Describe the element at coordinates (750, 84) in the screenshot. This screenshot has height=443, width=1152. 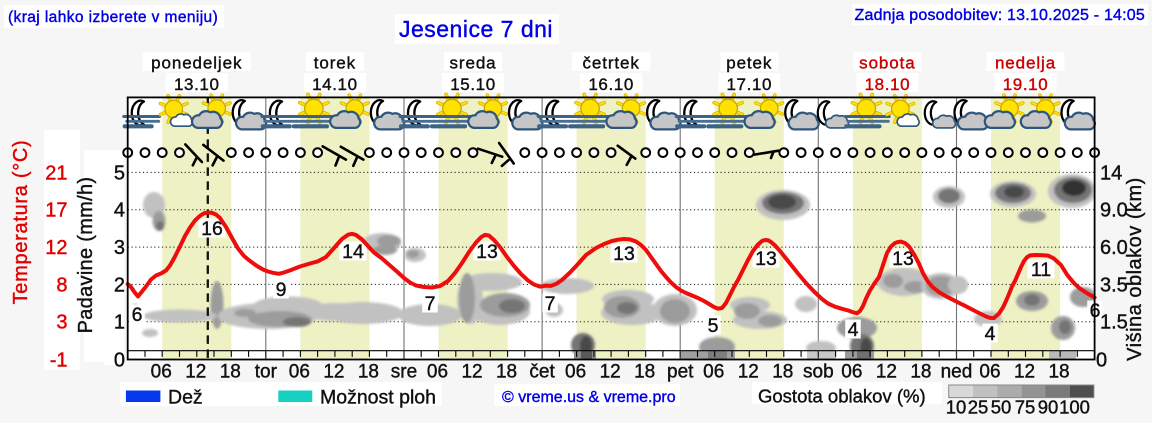
I see `svg-text: 17.10` at that location.